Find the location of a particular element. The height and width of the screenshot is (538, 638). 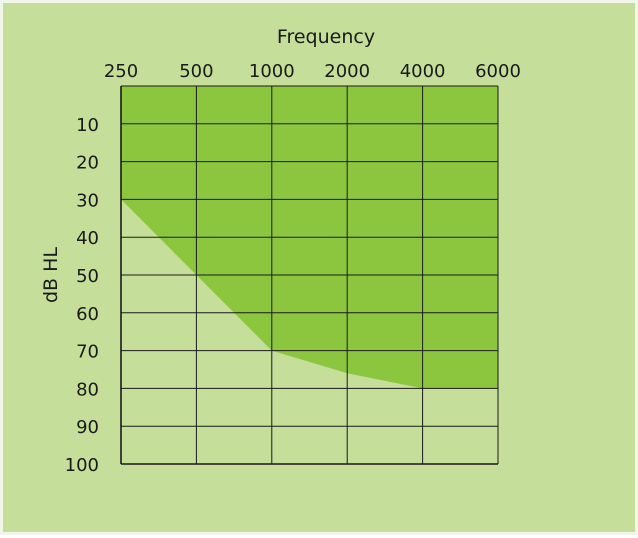

y-axis-title: dB HL is located at coordinates (51, 275).